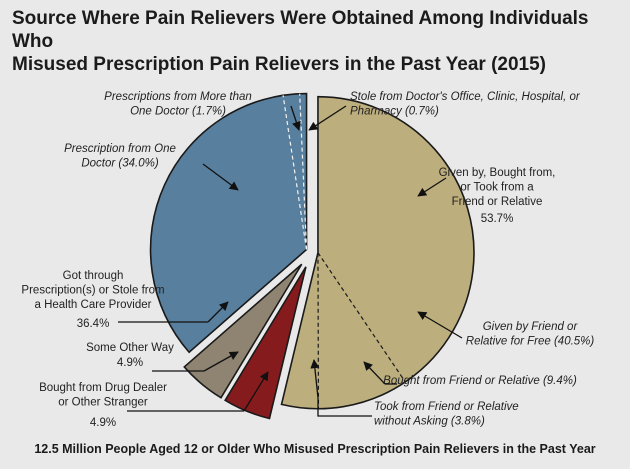 The image size is (630, 469). I want to click on arrow-drug-dealer, so click(256, 391).